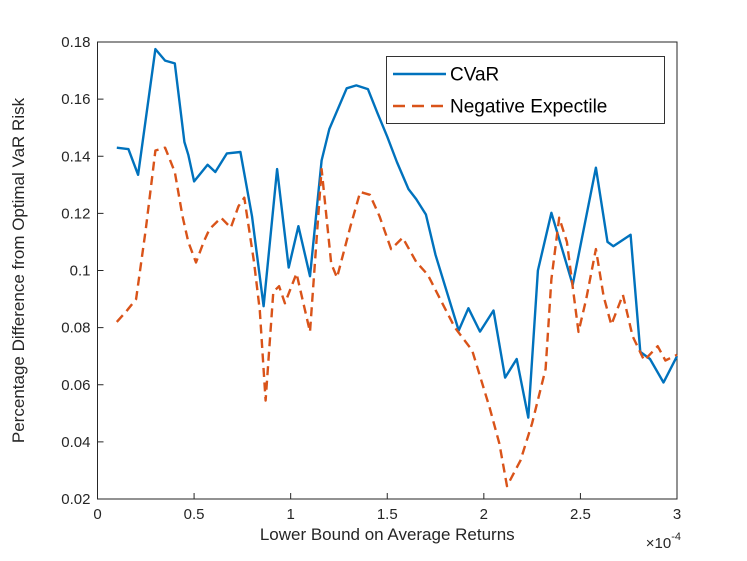 The image size is (747, 561). What do you see at coordinates (75, 213) in the screenshot?
I see `y-tick-label: 0.12` at bounding box center [75, 213].